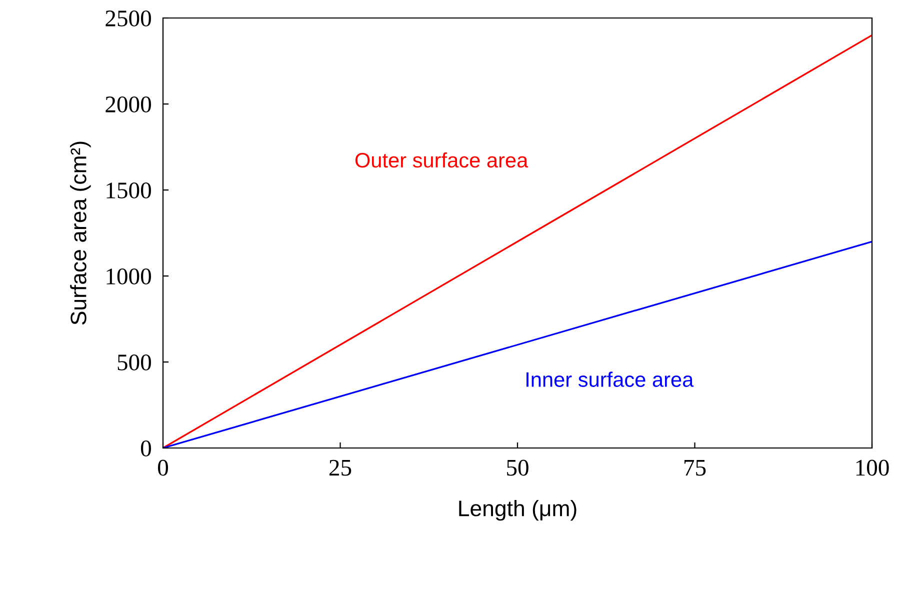 The width and height of the screenshot is (897, 593). Describe the element at coordinates (134, 362) in the screenshot. I see `y-tick-label: 500` at that location.